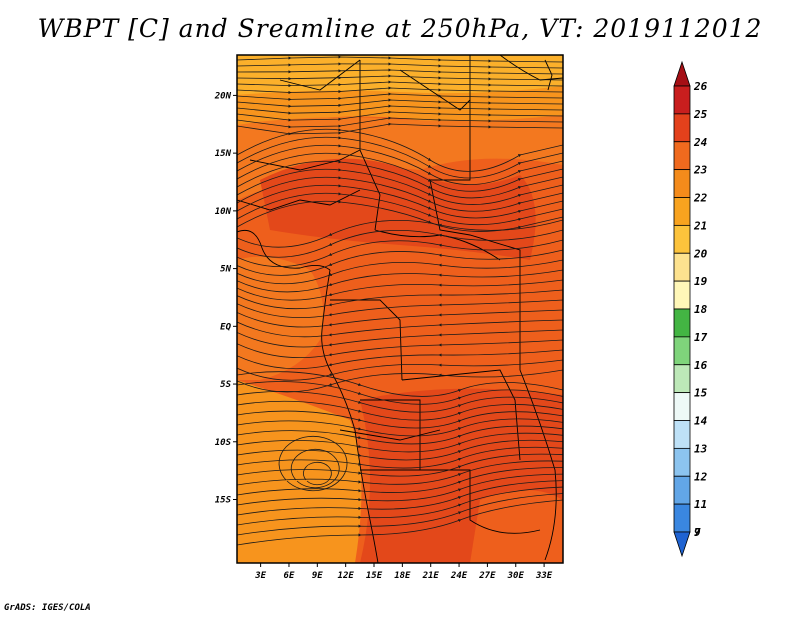  What do you see at coordinates (682, 73) in the screenshot?
I see `colorbar-top-arrow` at bounding box center [682, 73].